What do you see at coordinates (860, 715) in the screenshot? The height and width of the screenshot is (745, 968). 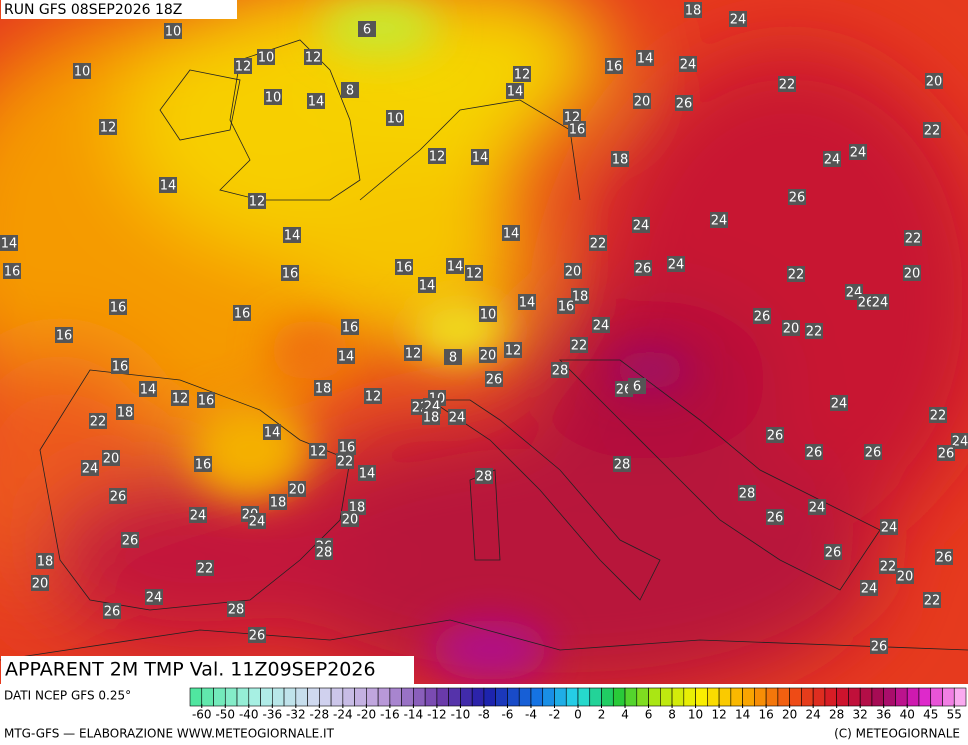 I see `colorbar-tick-label: 32` at bounding box center [860, 715].